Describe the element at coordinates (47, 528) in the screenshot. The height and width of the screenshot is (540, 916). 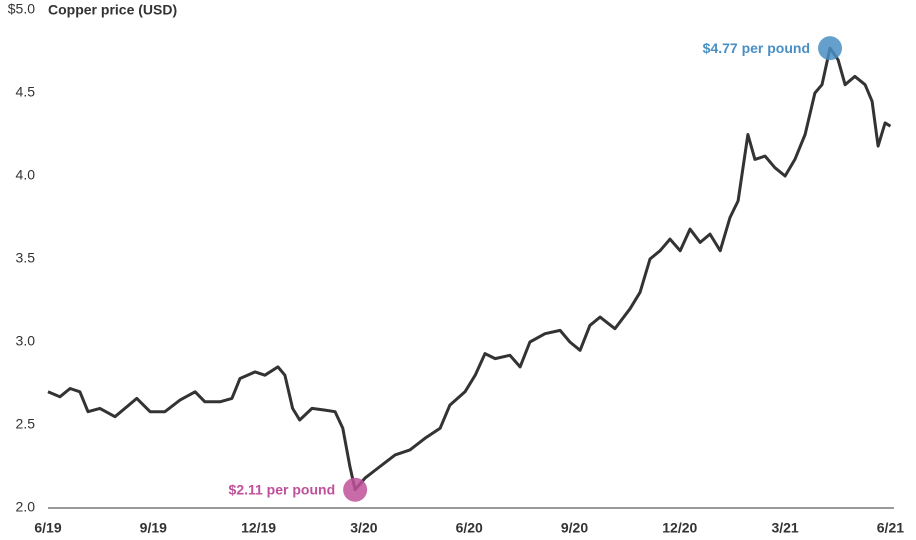
I see `x-tick-label: 6/19` at that location.